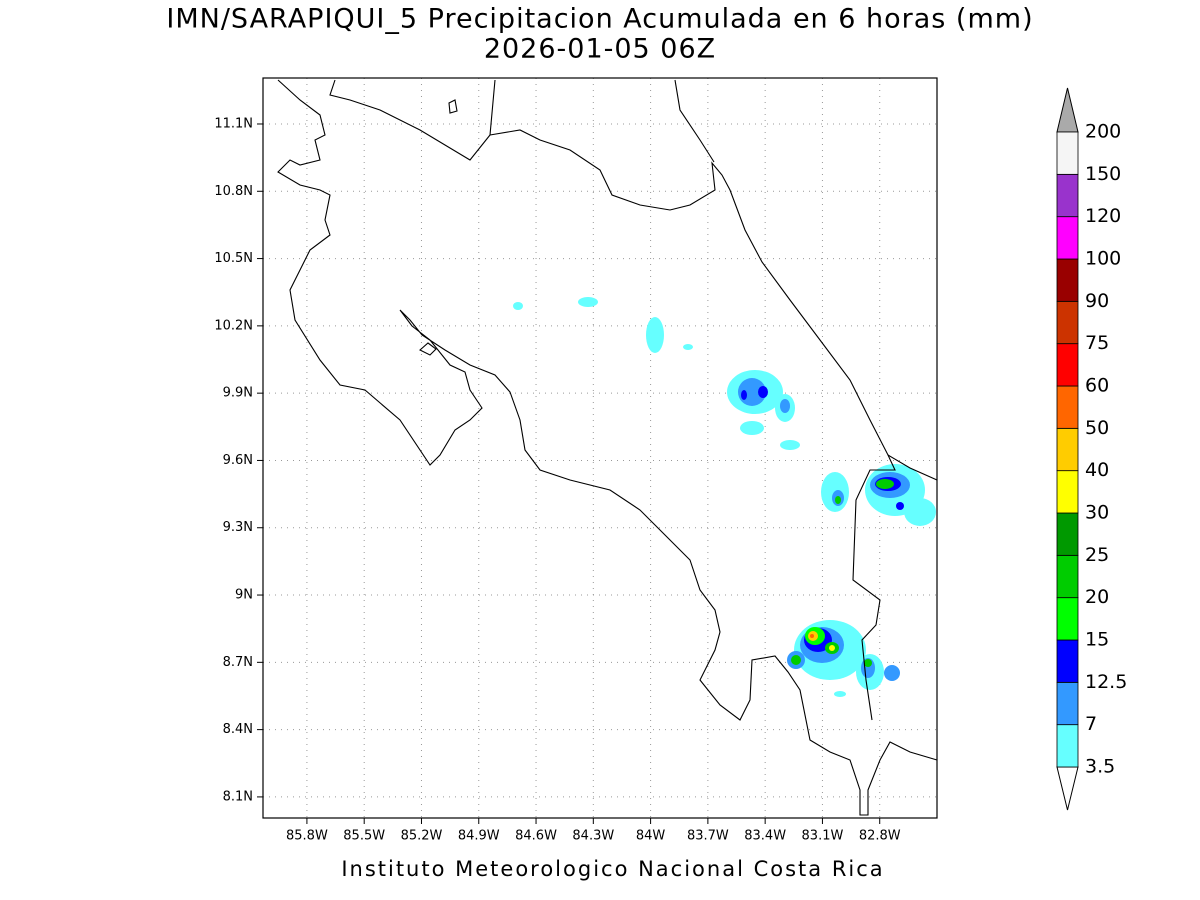  Describe the element at coordinates (1097, 343) in the screenshot. I see `colorbar-label: 75` at that location.